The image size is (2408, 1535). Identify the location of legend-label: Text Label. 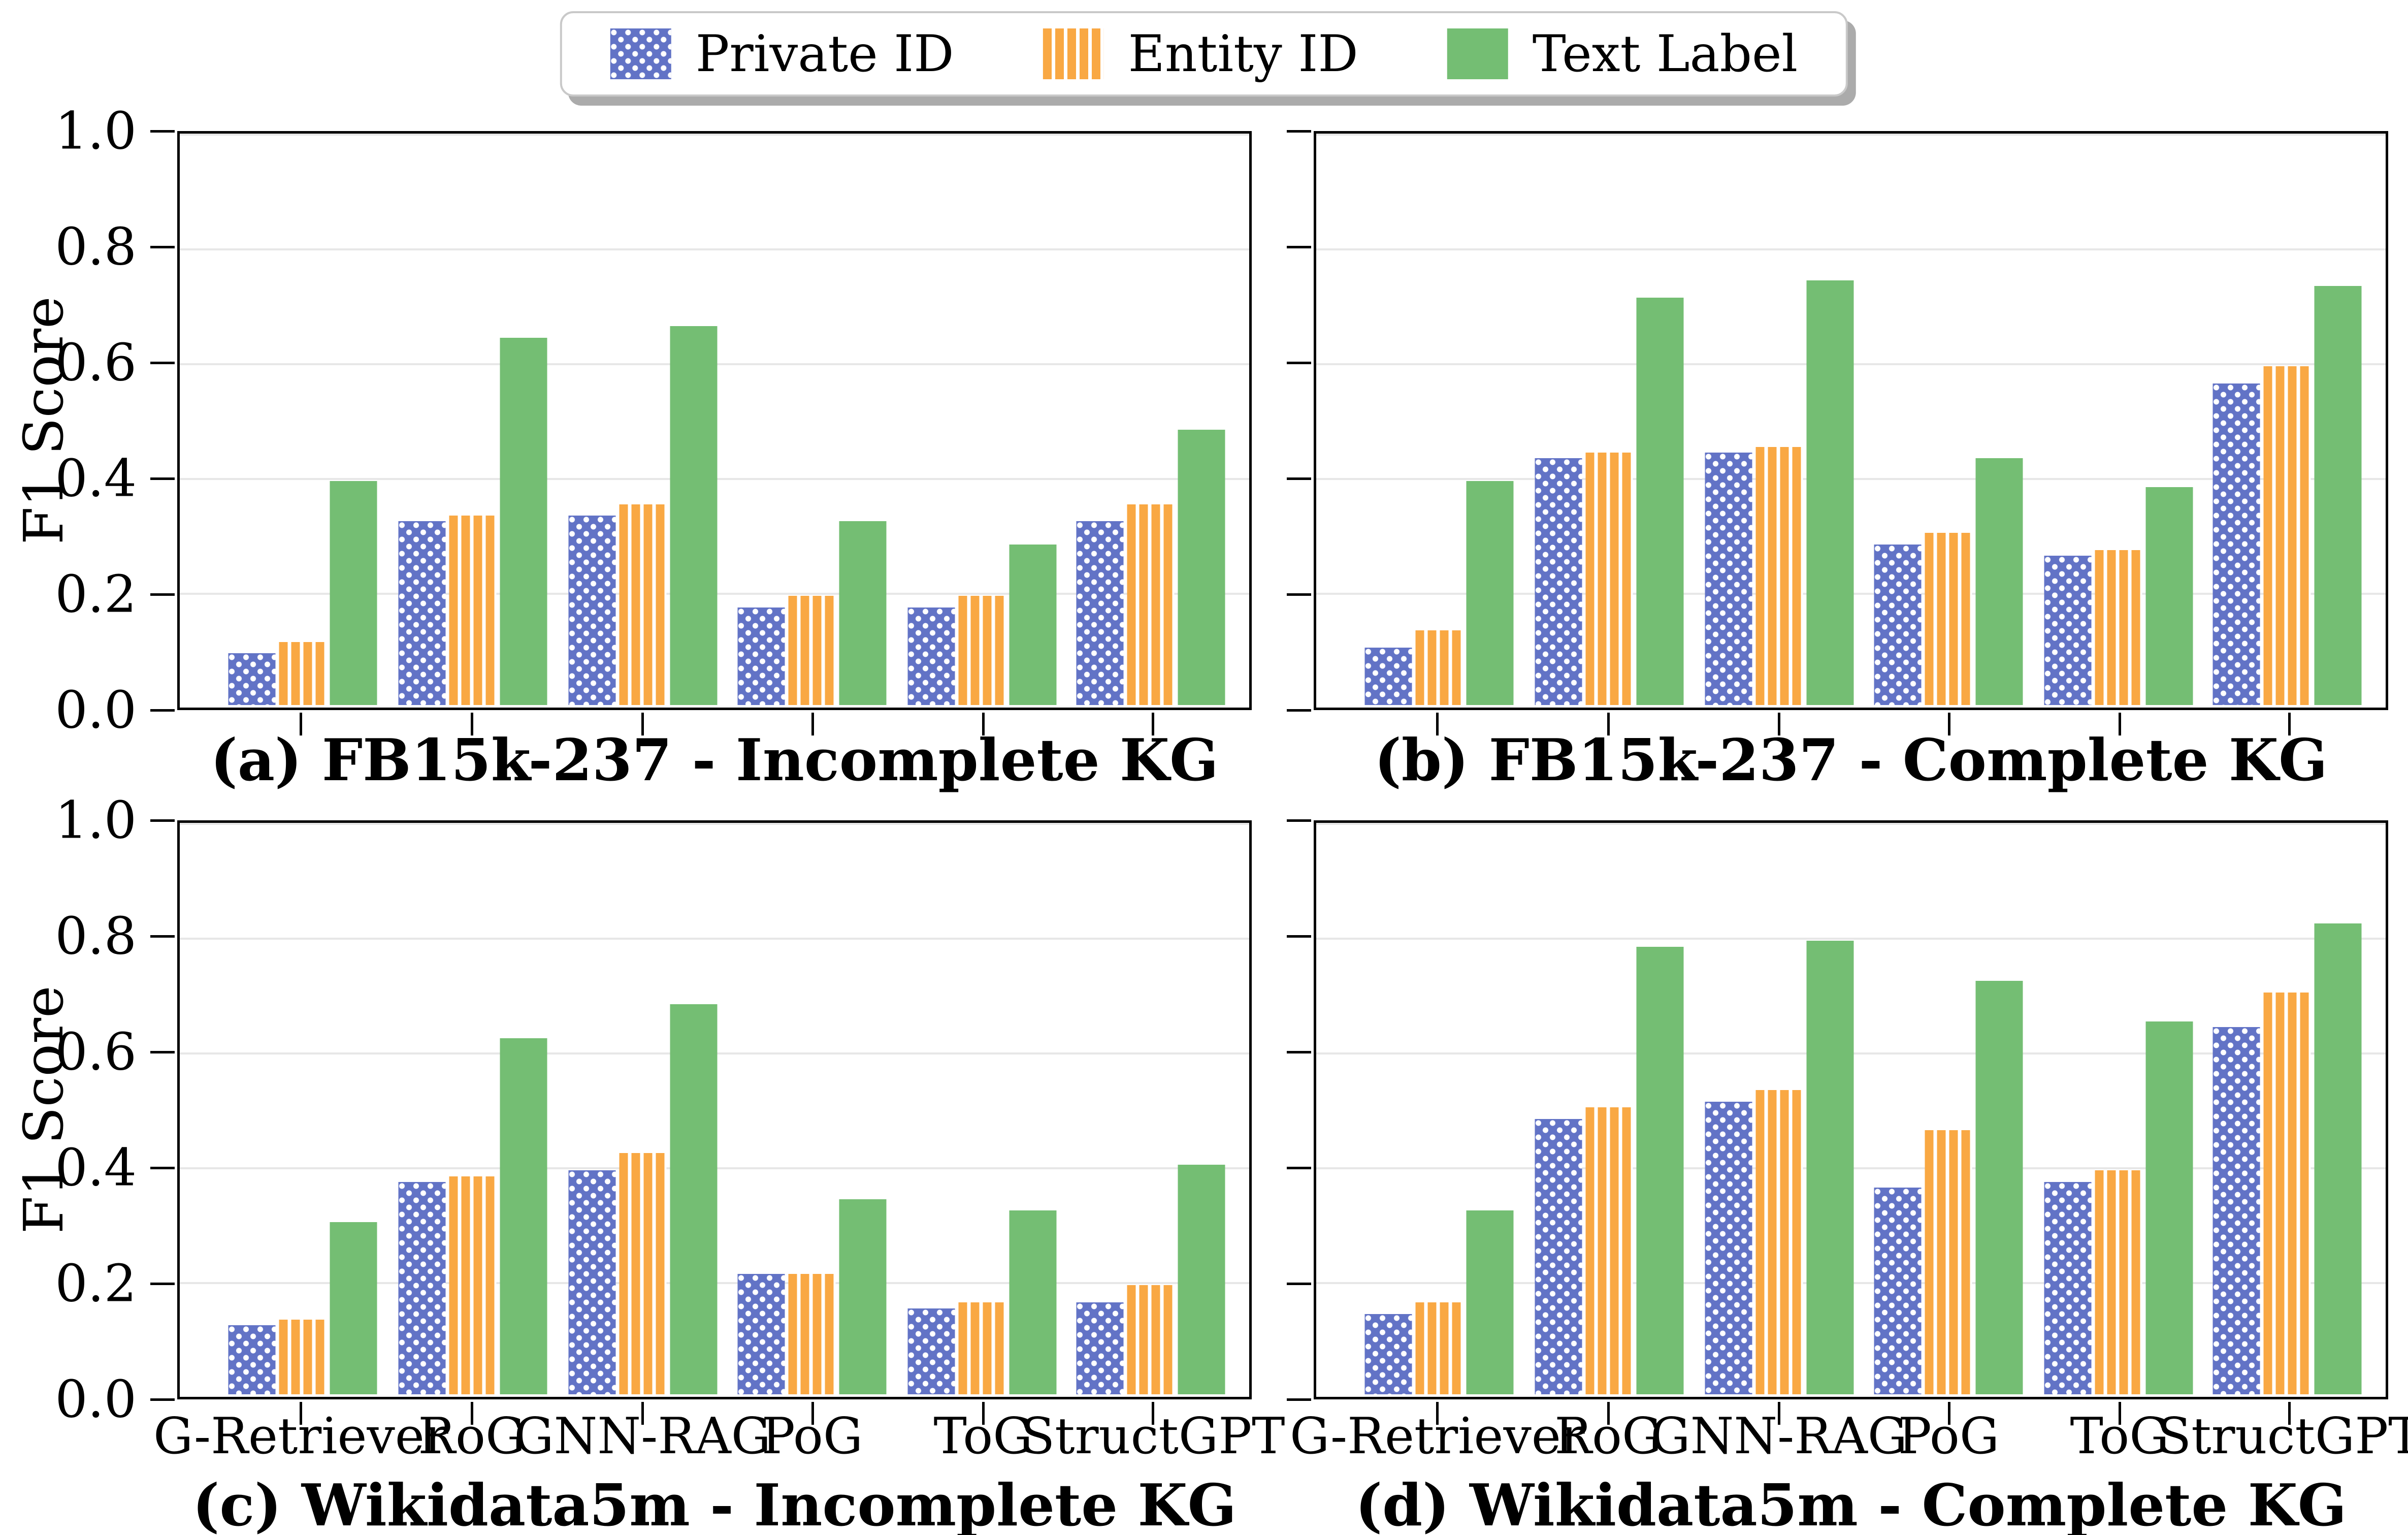
(1665, 53).